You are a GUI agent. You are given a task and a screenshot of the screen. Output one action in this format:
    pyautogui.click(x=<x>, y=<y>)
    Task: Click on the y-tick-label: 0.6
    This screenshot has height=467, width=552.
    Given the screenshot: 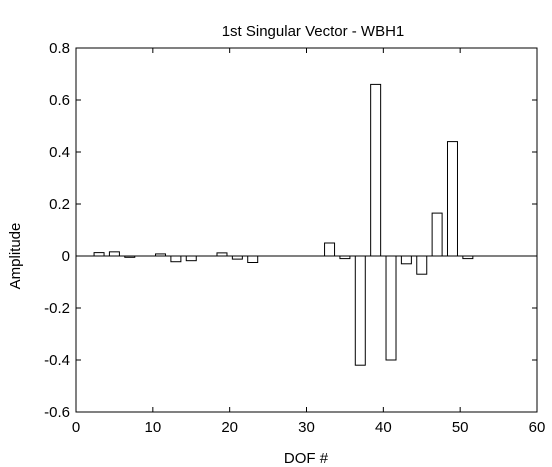 What is the action you would take?
    pyautogui.click(x=59, y=100)
    